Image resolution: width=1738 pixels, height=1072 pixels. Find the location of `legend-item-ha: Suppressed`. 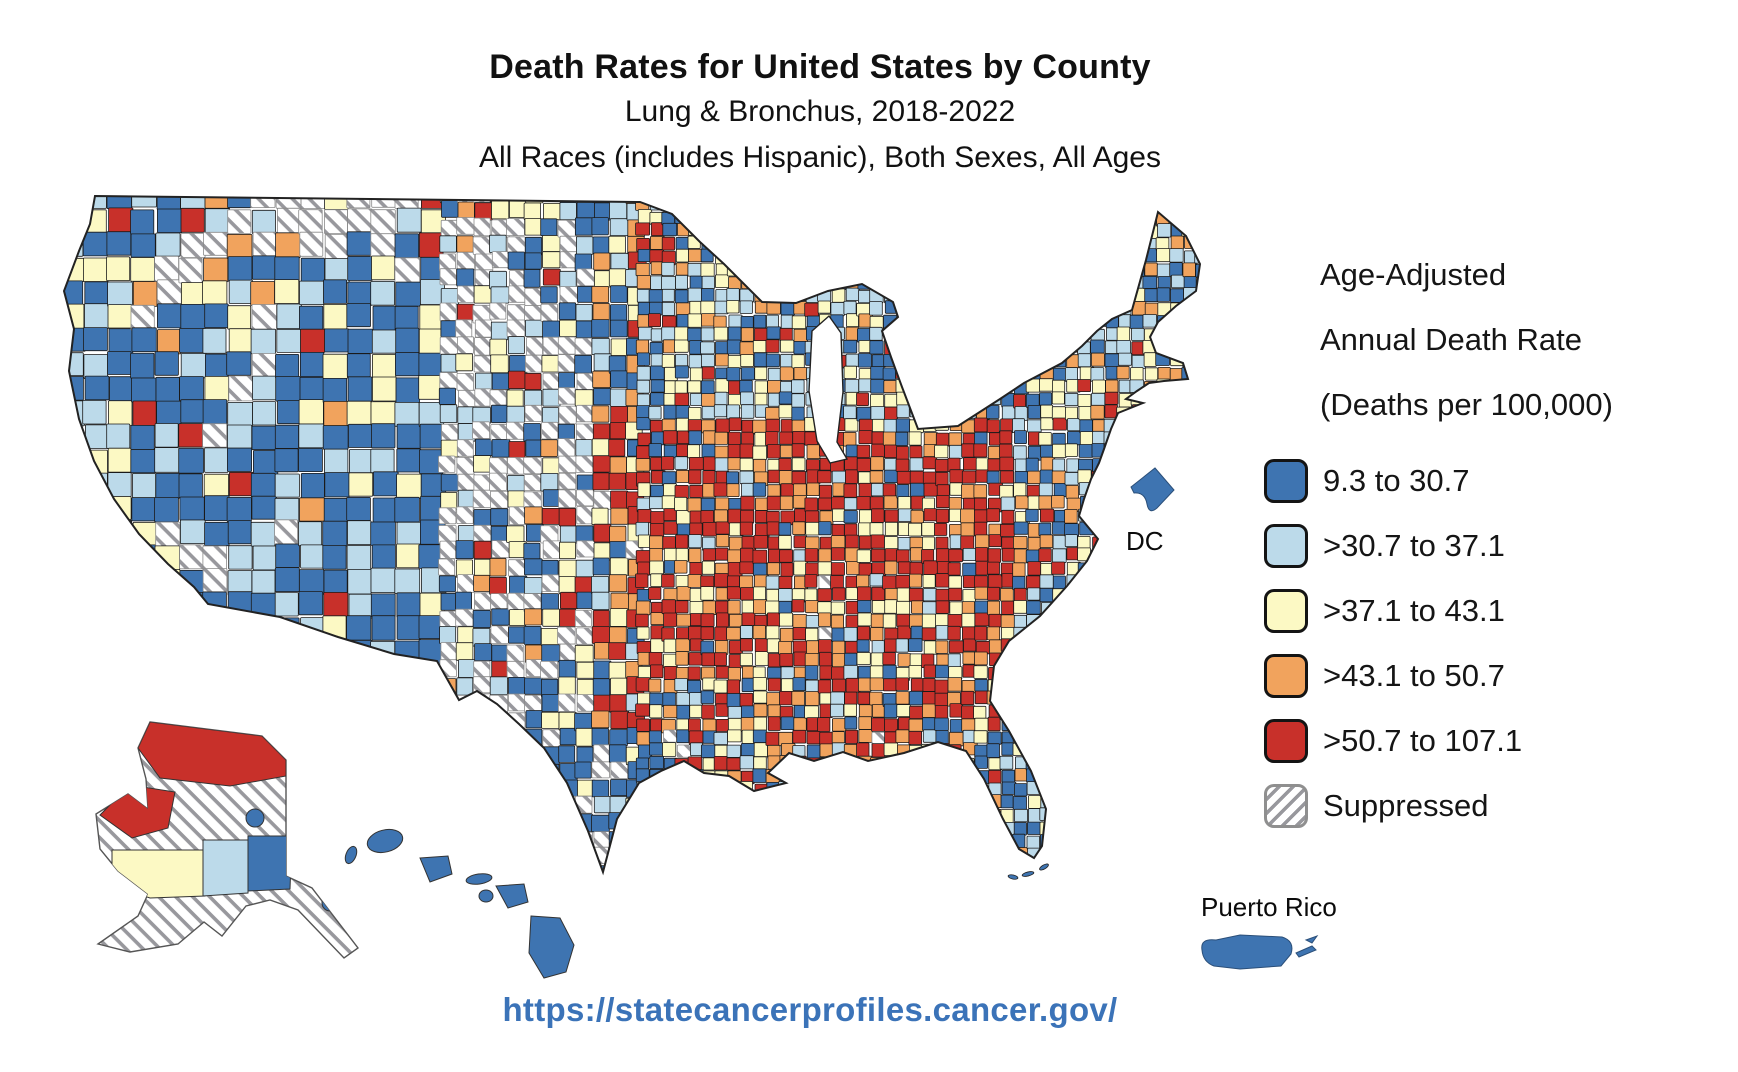

legend-item-ha: Suppressed is located at coordinates (1494, 805).